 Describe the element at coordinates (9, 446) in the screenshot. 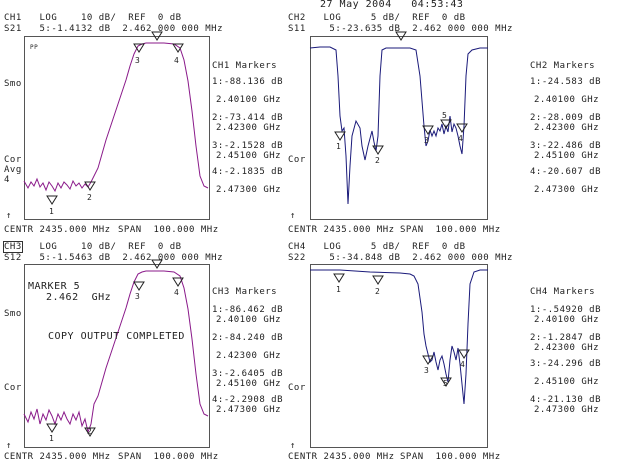

I see `ch3-reference-pointer: ↑` at that location.